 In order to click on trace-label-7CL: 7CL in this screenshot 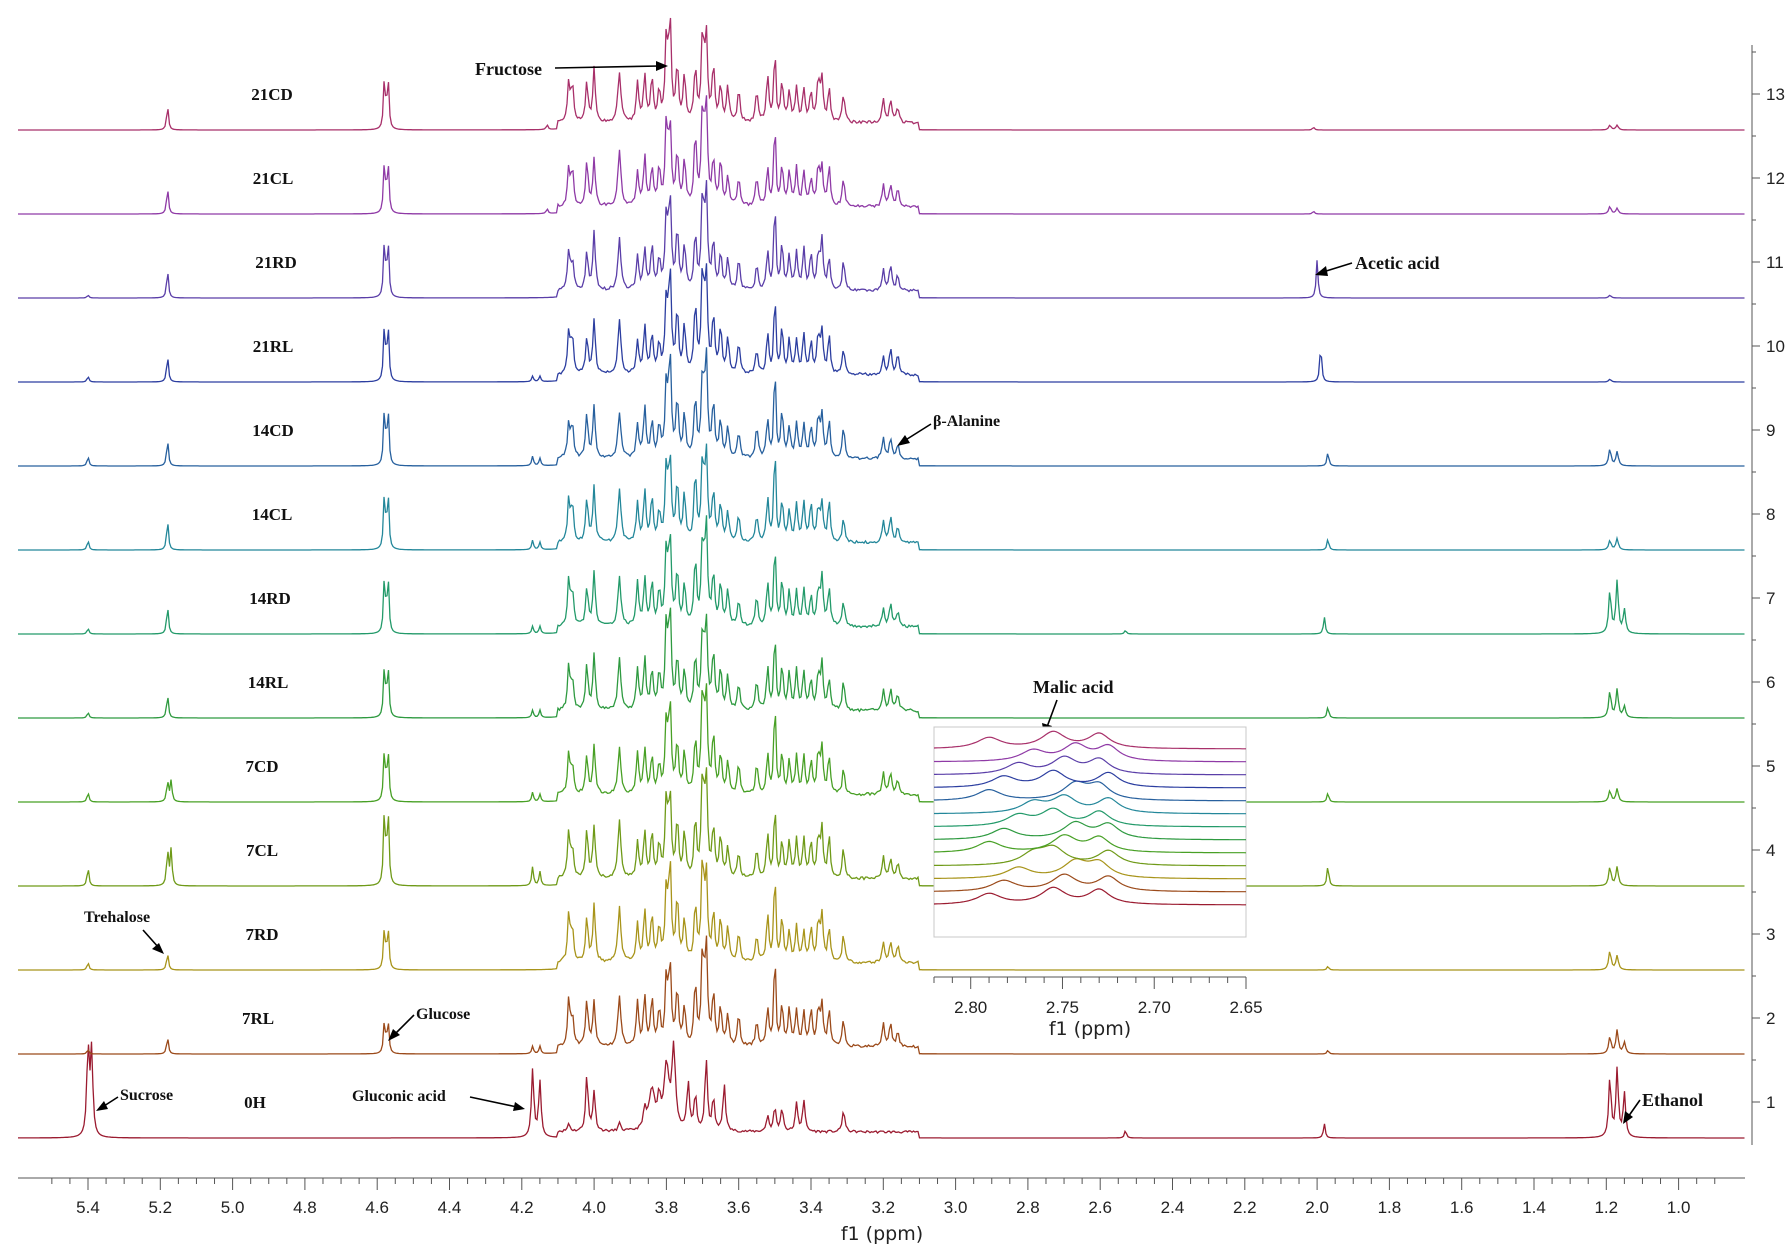, I will do `click(262, 850)`.